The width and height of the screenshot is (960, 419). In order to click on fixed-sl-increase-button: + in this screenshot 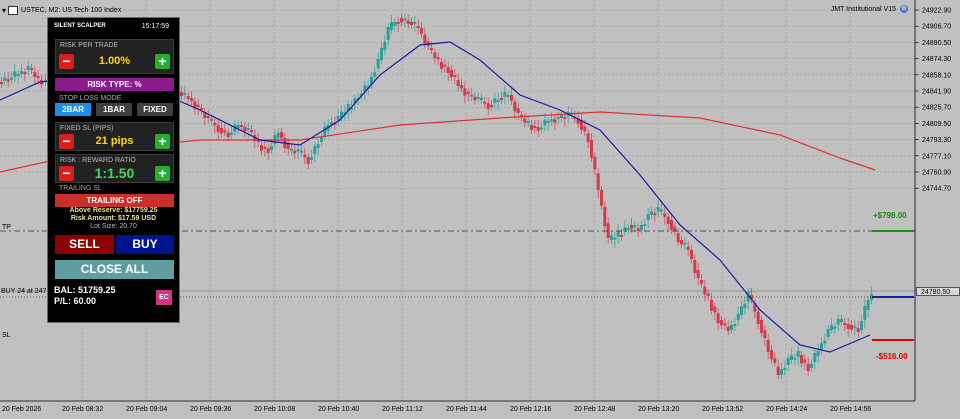, I will do `click(162, 141)`.